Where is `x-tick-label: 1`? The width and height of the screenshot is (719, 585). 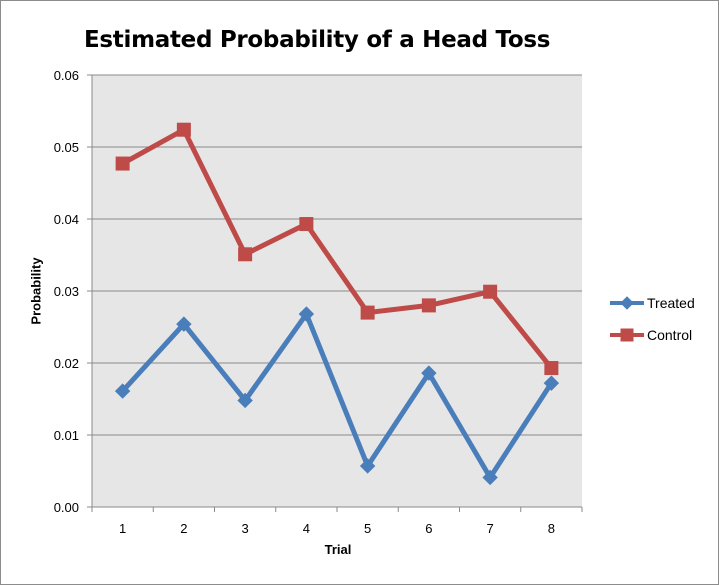 x-tick-label: 1 is located at coordinates (122, 528).